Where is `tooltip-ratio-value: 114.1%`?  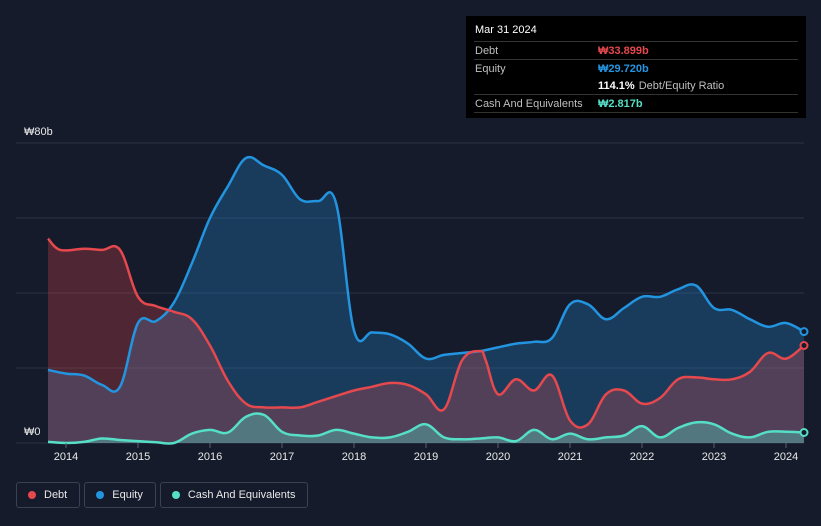 tooltip-ratio-value: 114.1% is located at coordinates (616, 85).